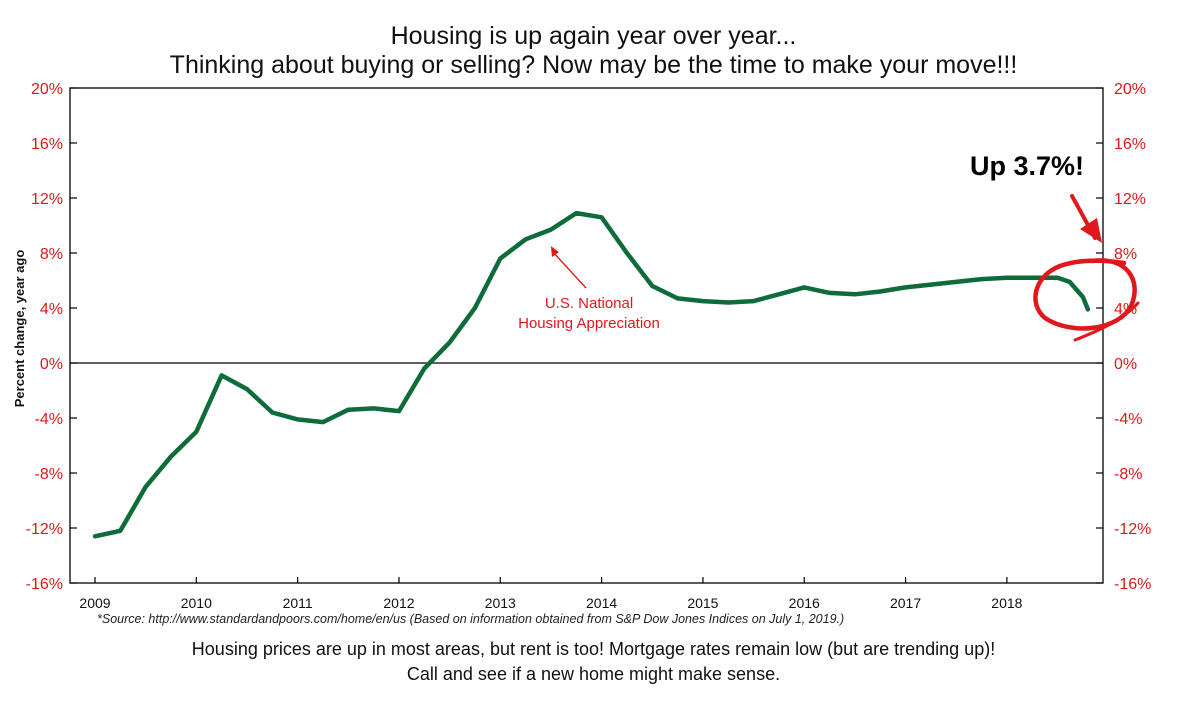  Describe the element at coordinates (570, 271) in the screenshot. I see `annotation-arrow` at that location.